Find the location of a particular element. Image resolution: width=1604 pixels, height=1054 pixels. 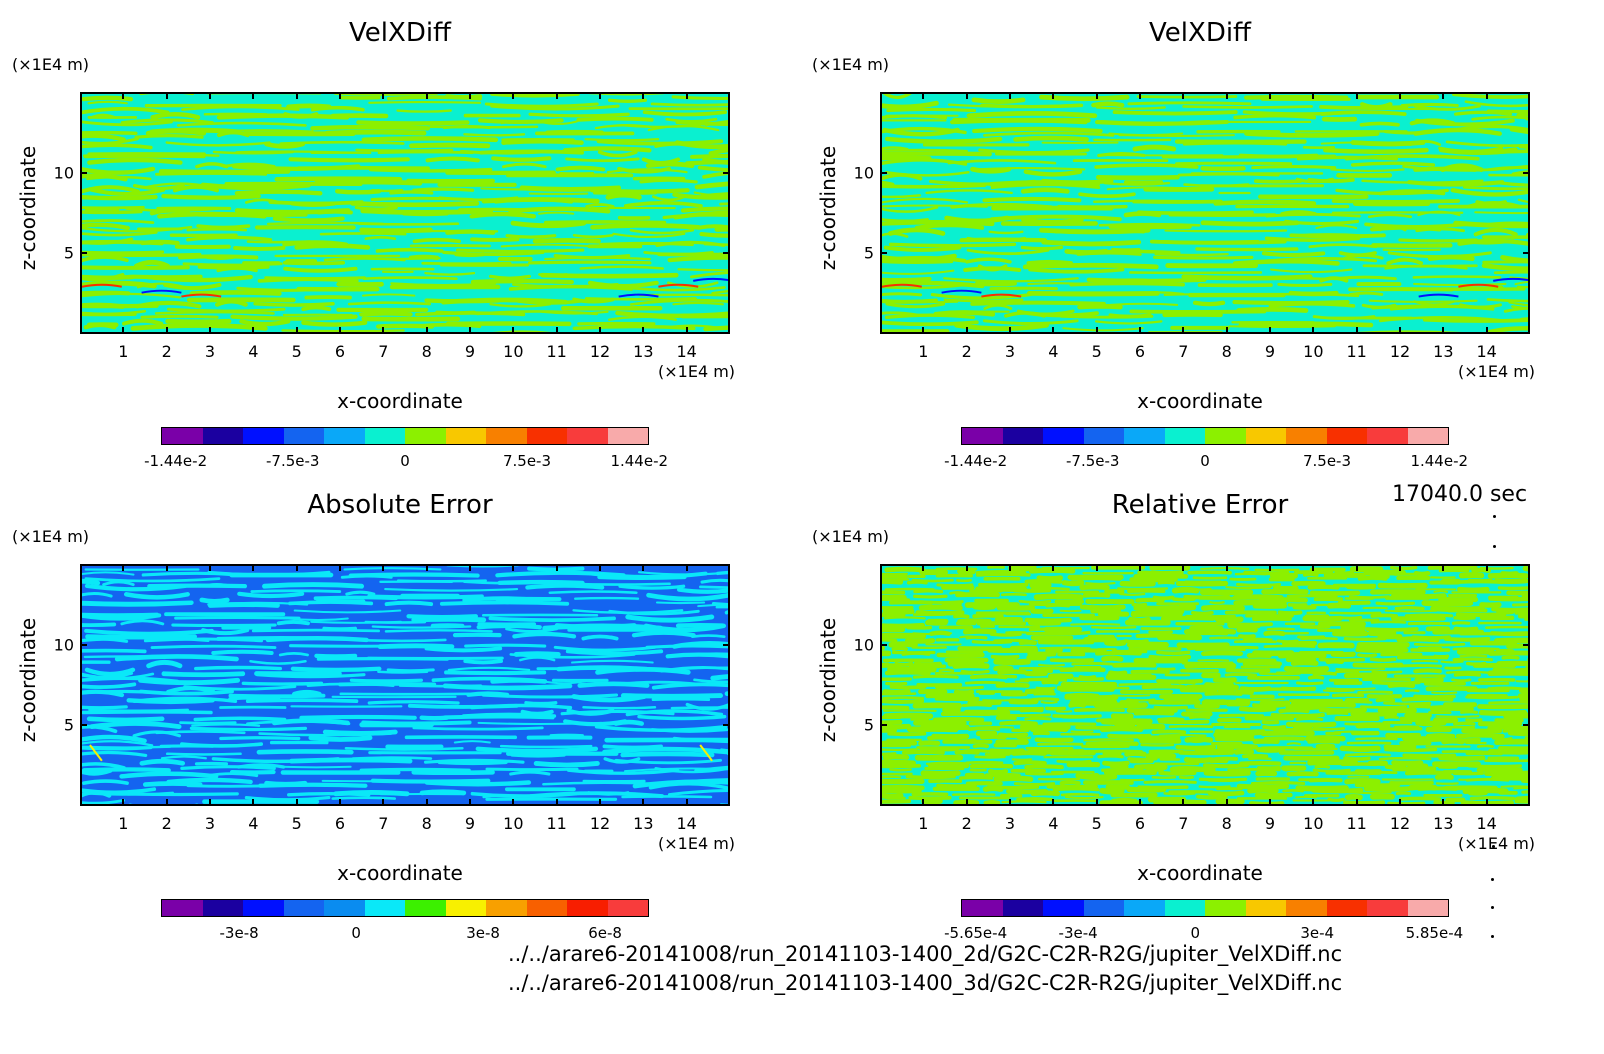

colorbar-tick-label: 3e-4 is located at coordinates (1317, 933).